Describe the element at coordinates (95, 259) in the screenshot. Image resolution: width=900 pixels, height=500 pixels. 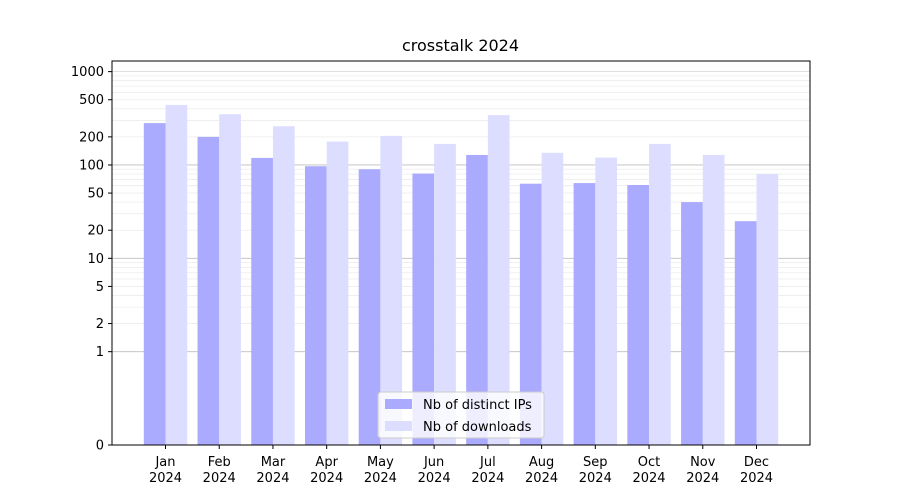
I see `y-tick-label: 10` at that location.